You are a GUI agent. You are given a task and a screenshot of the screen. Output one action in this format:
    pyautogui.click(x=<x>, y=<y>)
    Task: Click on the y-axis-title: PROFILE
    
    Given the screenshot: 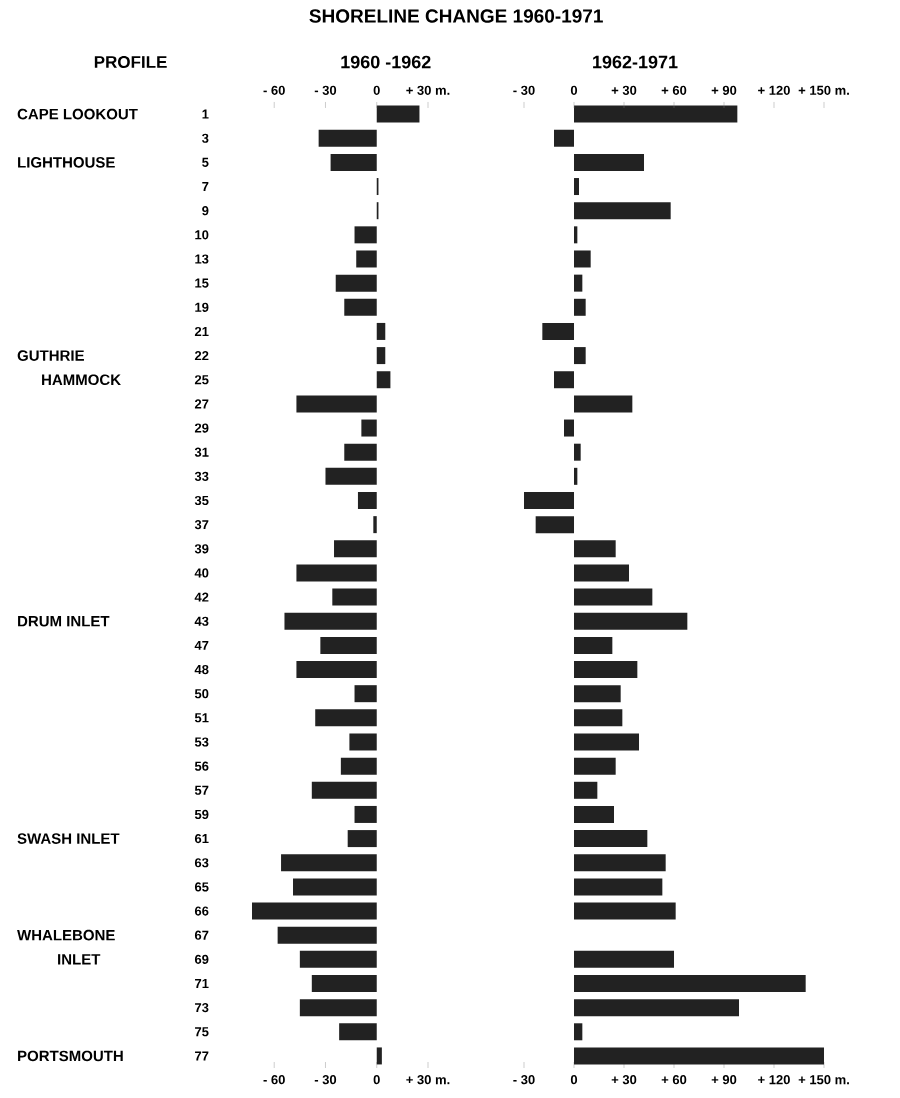 What is the action you would take?
    pyautogui.click(x=130, y=62)
    